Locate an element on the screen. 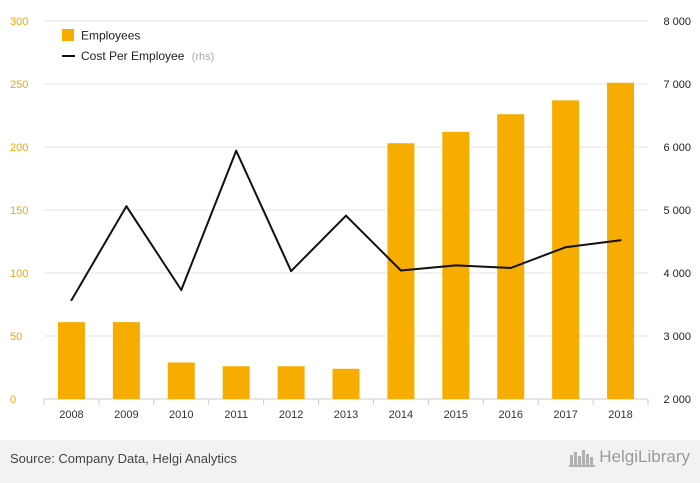 This screenshot has height=483, width=700. y-right-tick-label: 2 000 is located at coordinates (677, 400).